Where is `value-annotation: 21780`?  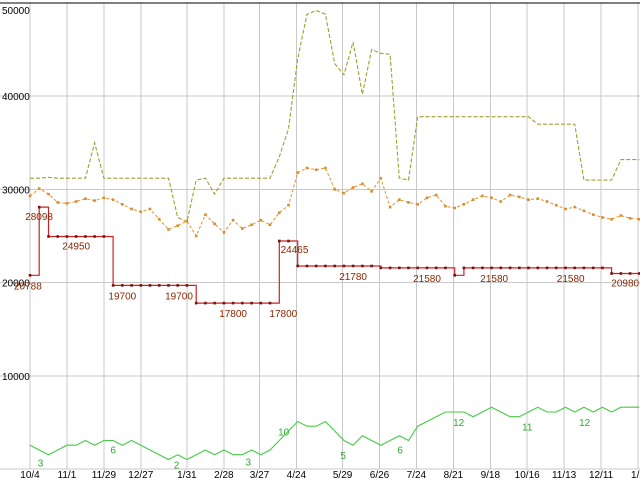 value-annotation: 21780 is located at coordinates (353, 277).